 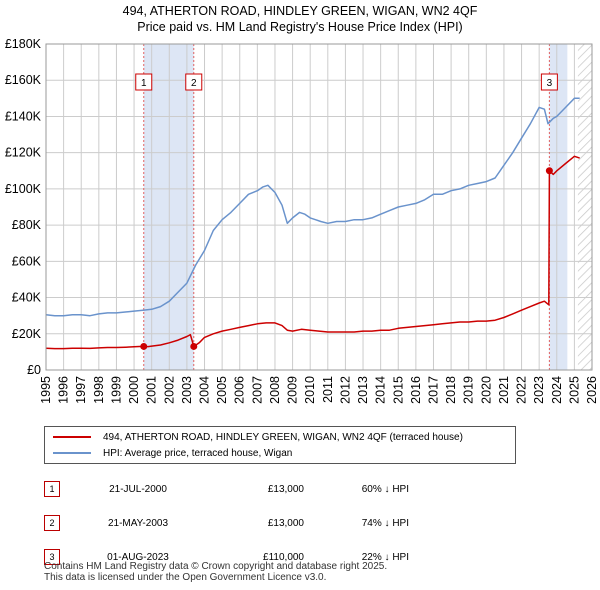 What do you see at coordinates (46, 390) in the screenshot?
I see `x-tick-label: 1995` at bounding box center [46, 390].